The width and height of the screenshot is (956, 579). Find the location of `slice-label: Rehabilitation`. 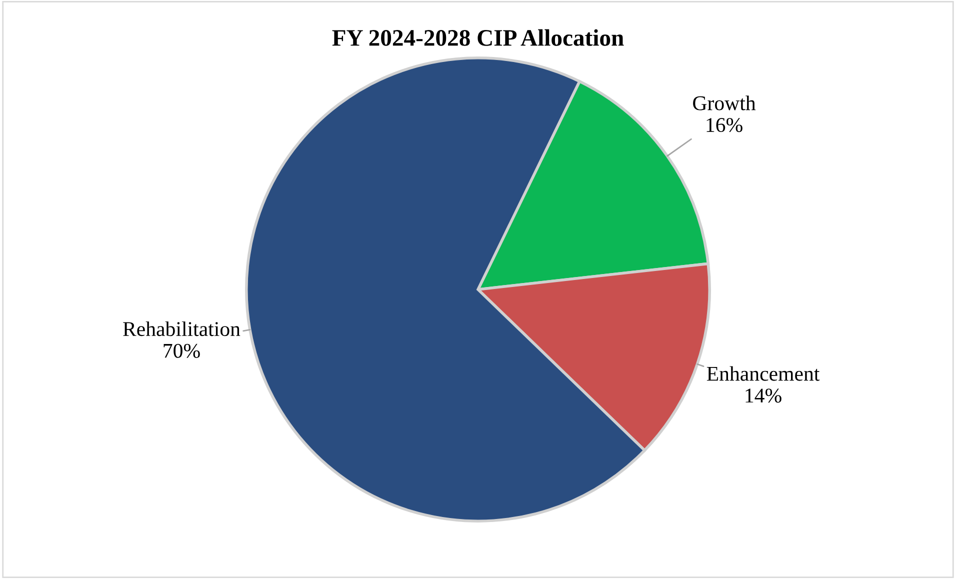

slice-label: Rehabilitation is located at coordinates (181, 328).